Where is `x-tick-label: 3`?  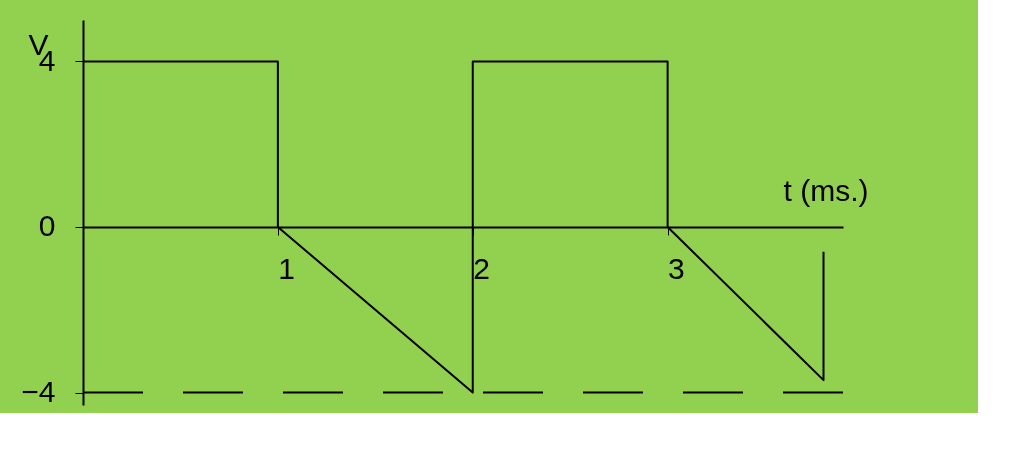
x-tick-label: 3 is located at coordinates (676, 269).